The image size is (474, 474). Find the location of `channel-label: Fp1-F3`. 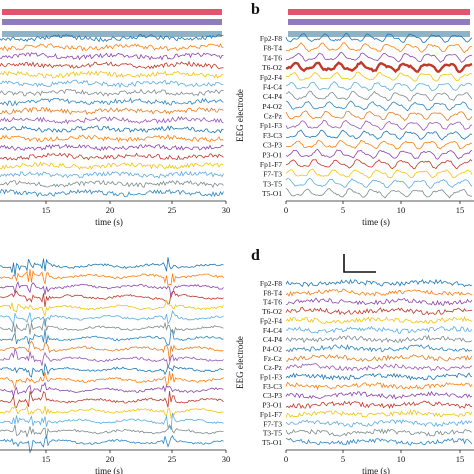

channel-label: Fp1-F3 is located at coordinates (271, 377).